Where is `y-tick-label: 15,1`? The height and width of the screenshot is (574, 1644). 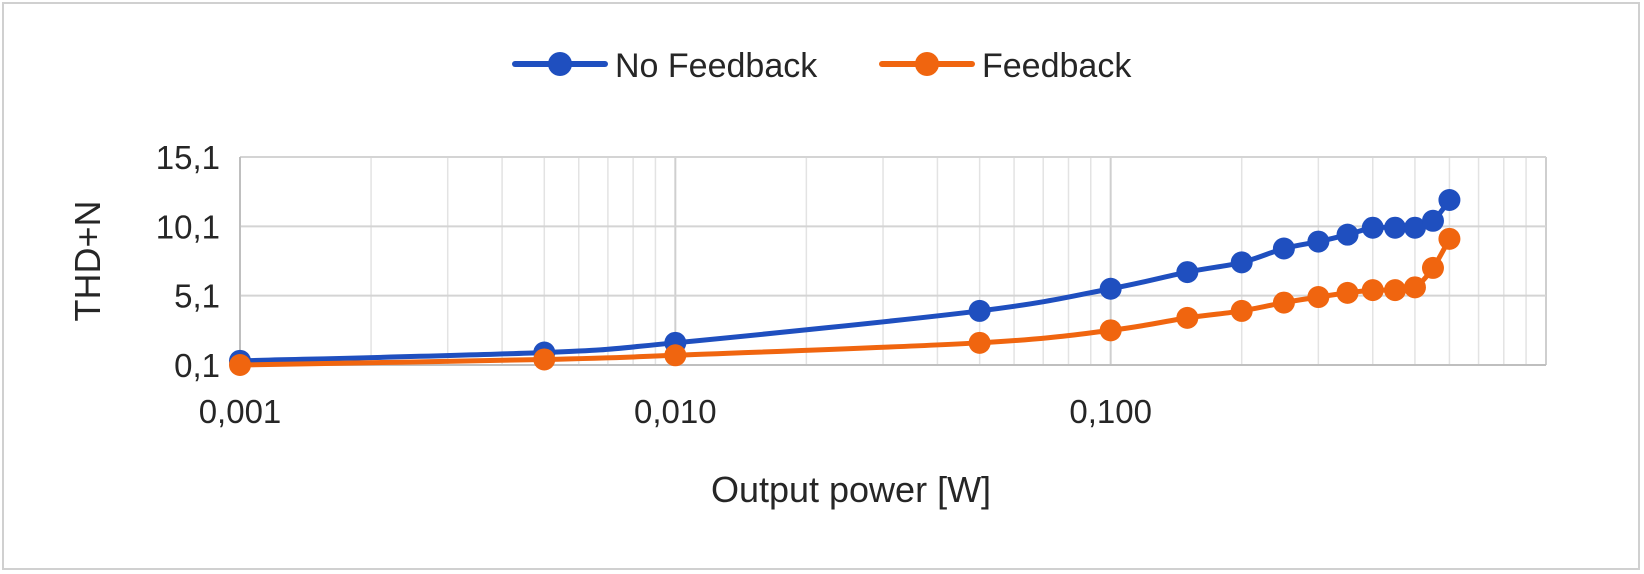
y-tick-label: 15,1 is located at coordinates (188, 157).